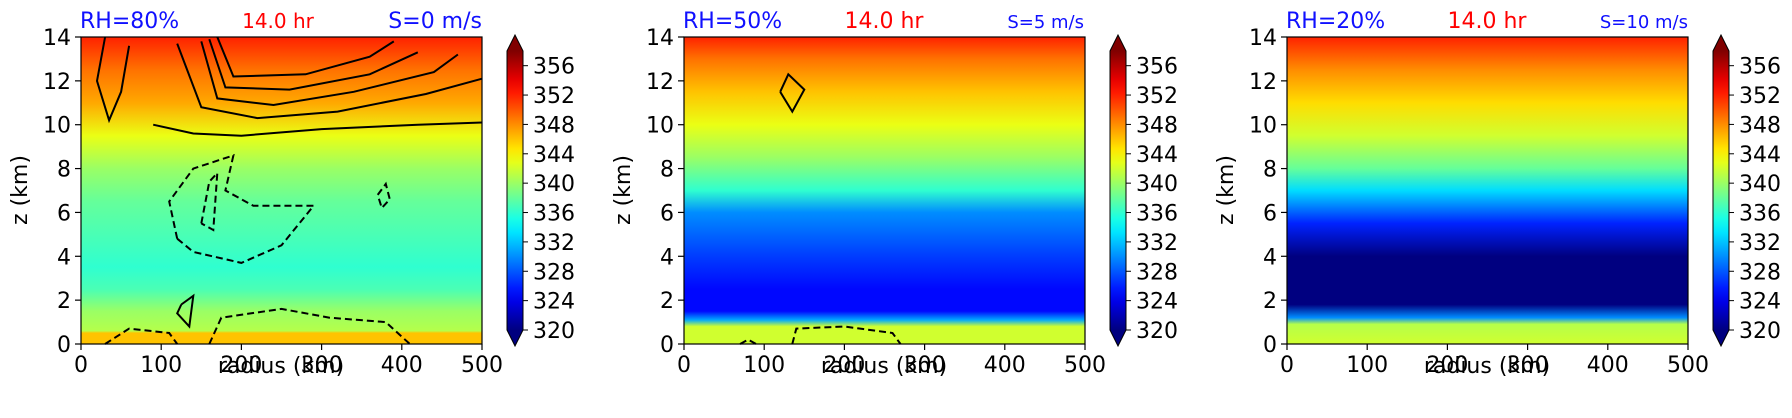 The height and width of the screenshot is (418, 1792). Describe the element at coordinates (129, 21) in the screenshot. I see `panel-title-left: RH=80%` at that location.